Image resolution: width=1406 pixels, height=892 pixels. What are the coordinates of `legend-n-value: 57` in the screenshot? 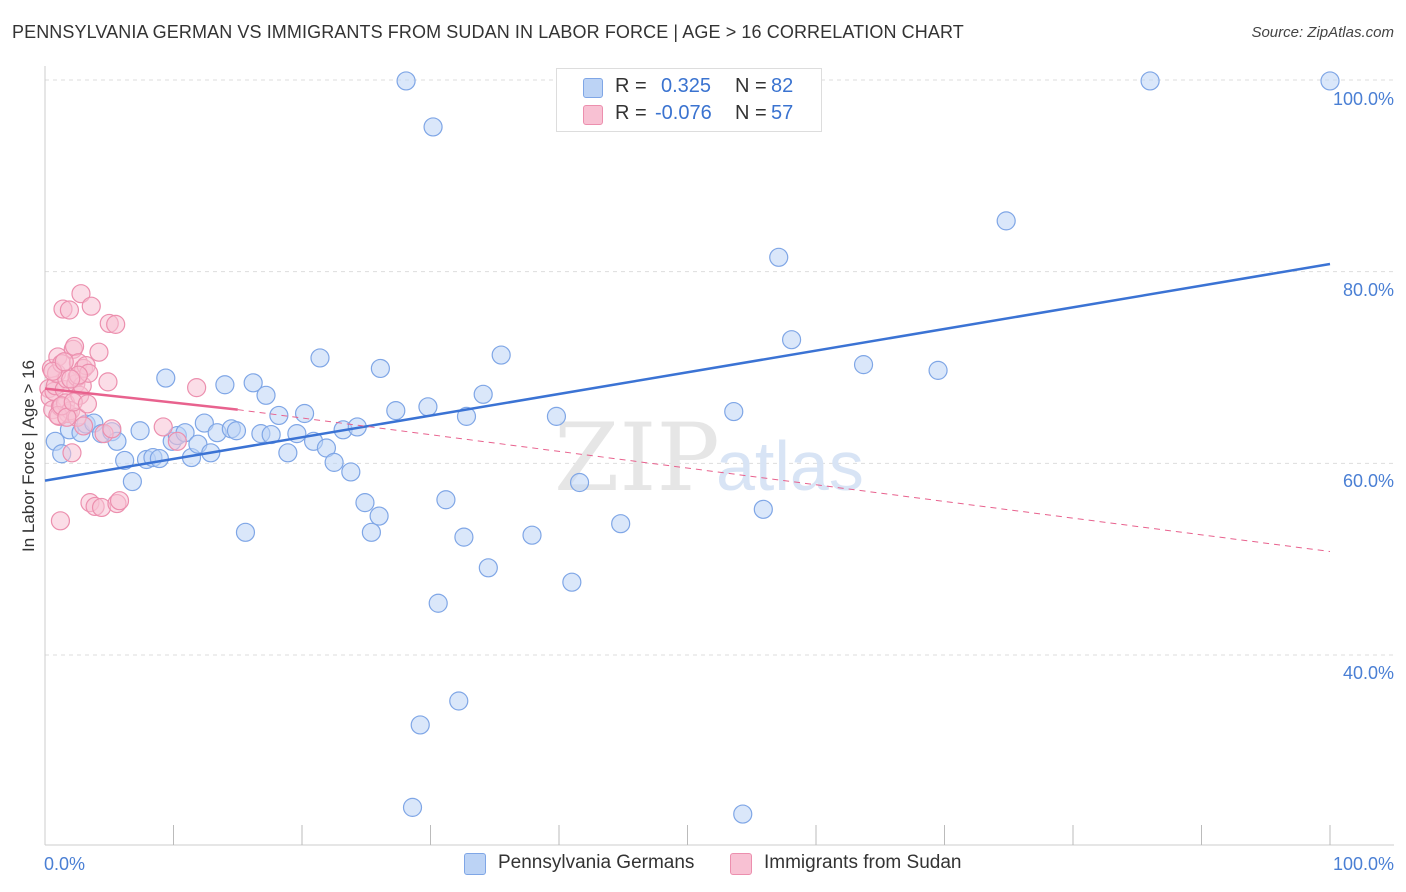 It's located at (782, 113).